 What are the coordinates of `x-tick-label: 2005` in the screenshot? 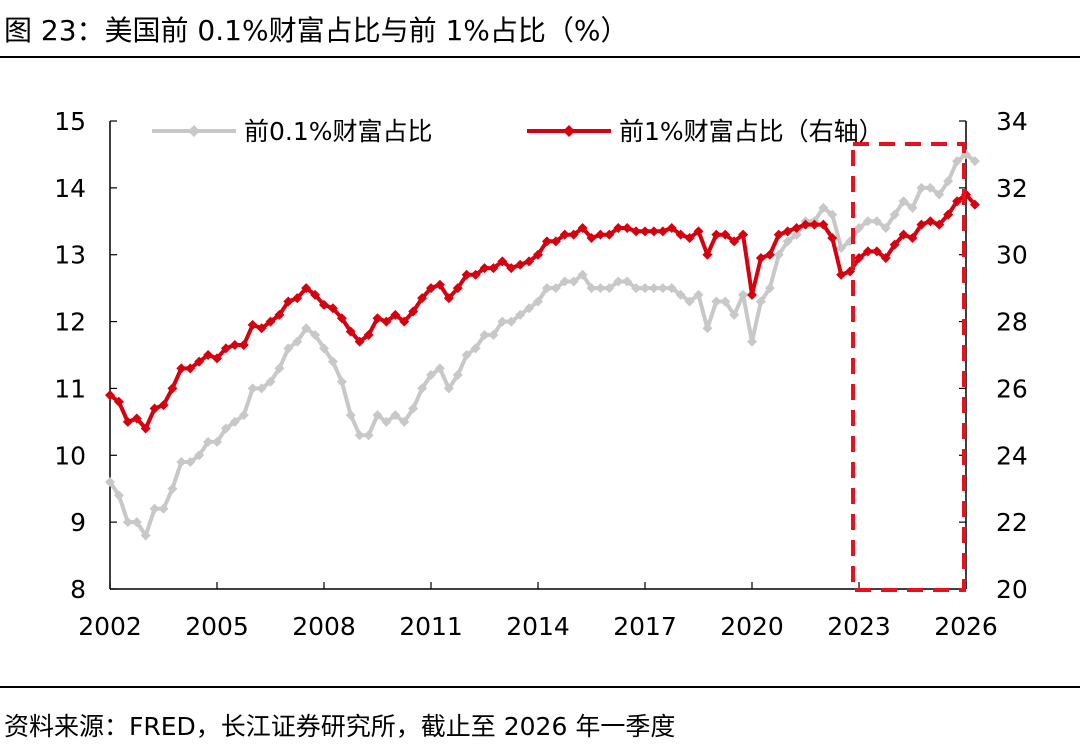 It's located at (217, 626).